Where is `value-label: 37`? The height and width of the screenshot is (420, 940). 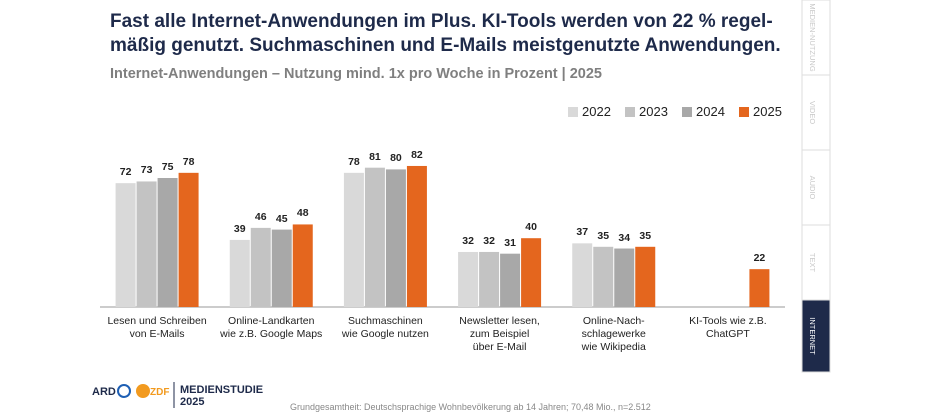 value-label: 37 is located at coordinates (582, 232).